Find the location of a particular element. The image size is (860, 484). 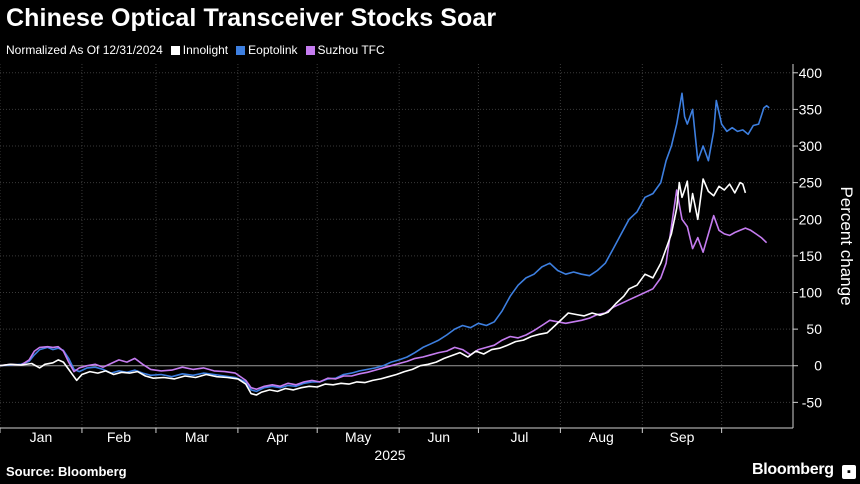

legend-swatch-suzhou-tfc is located at coordinates (310, 50).